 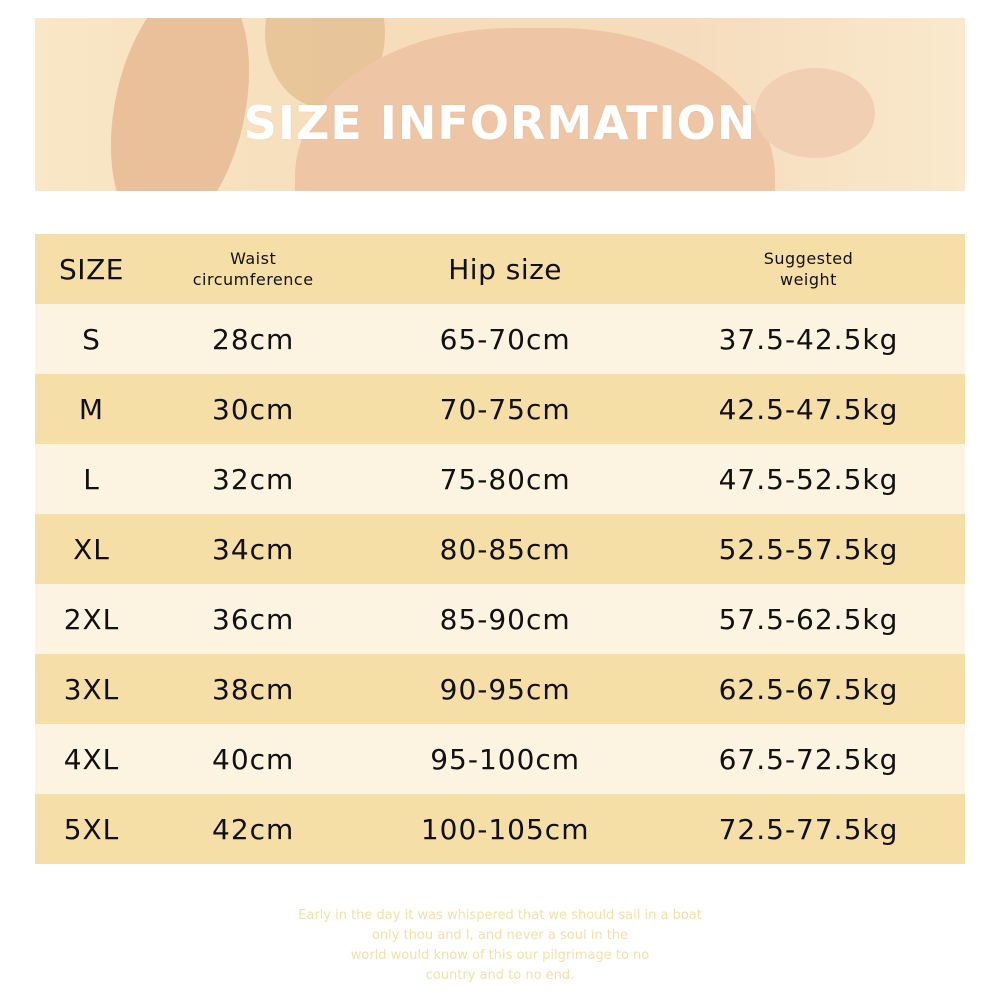 I want to click on figure-hand, so click(x=815, y=113).